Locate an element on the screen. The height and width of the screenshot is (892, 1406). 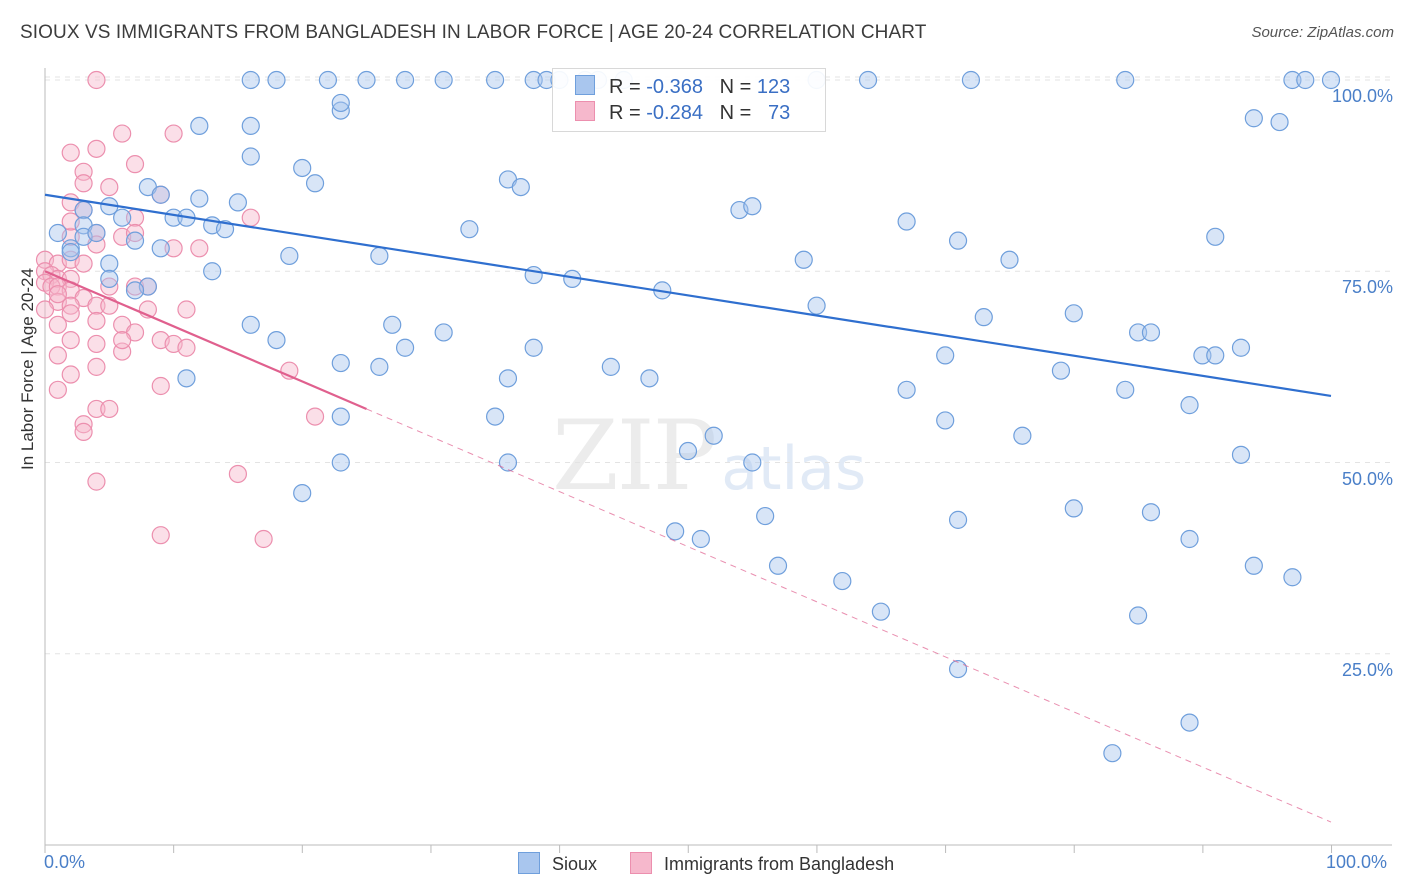
watermark: ZIP atlas is located at coordinates (709, 456).